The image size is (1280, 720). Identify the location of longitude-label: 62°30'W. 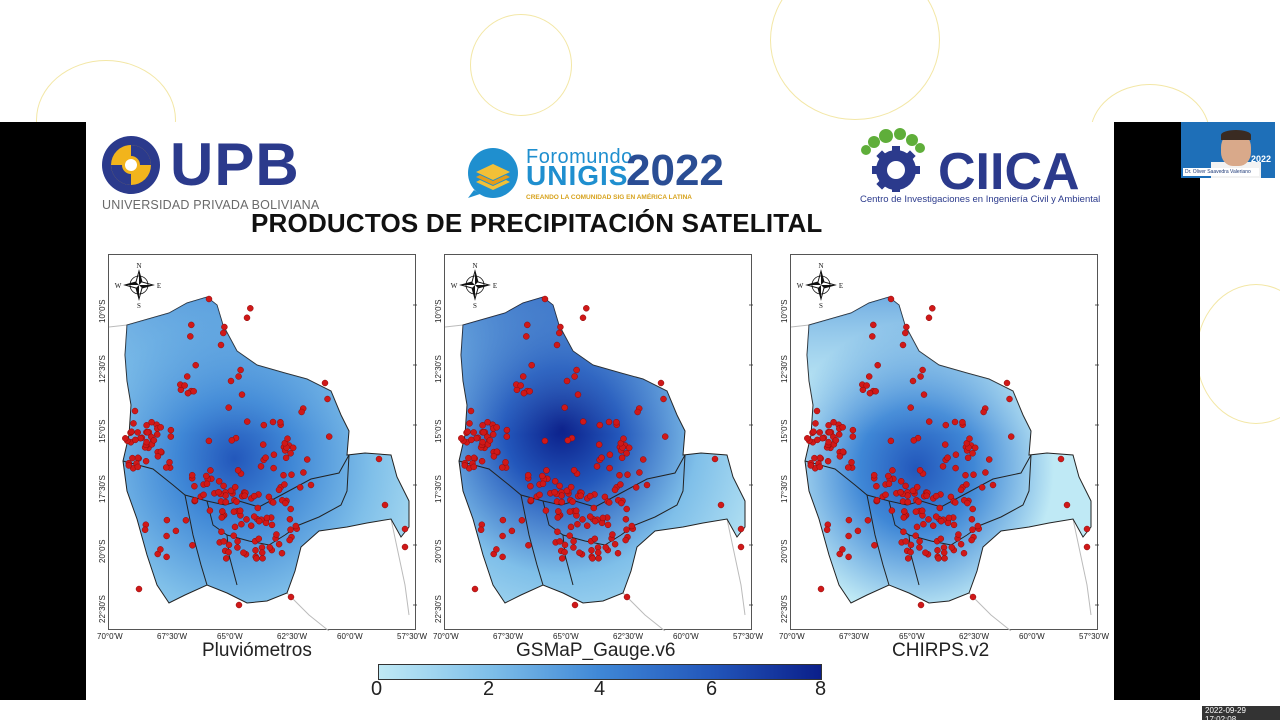
(628, 636).